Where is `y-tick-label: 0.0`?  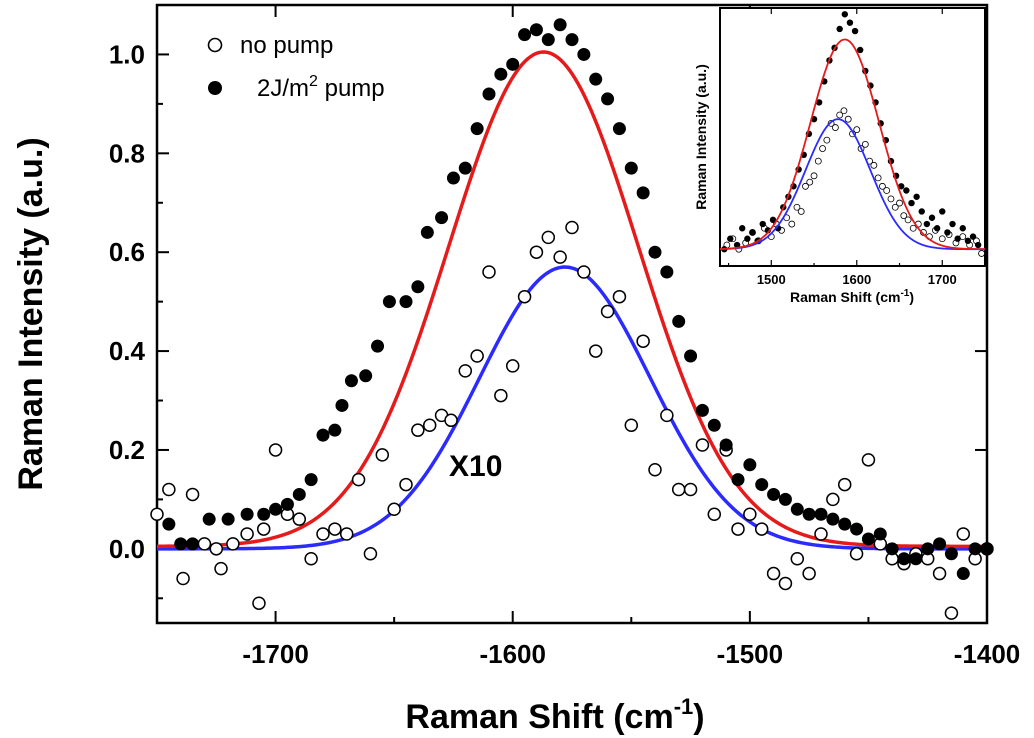
y-tick-label: 0.0 is located at coordinates (127, 549).